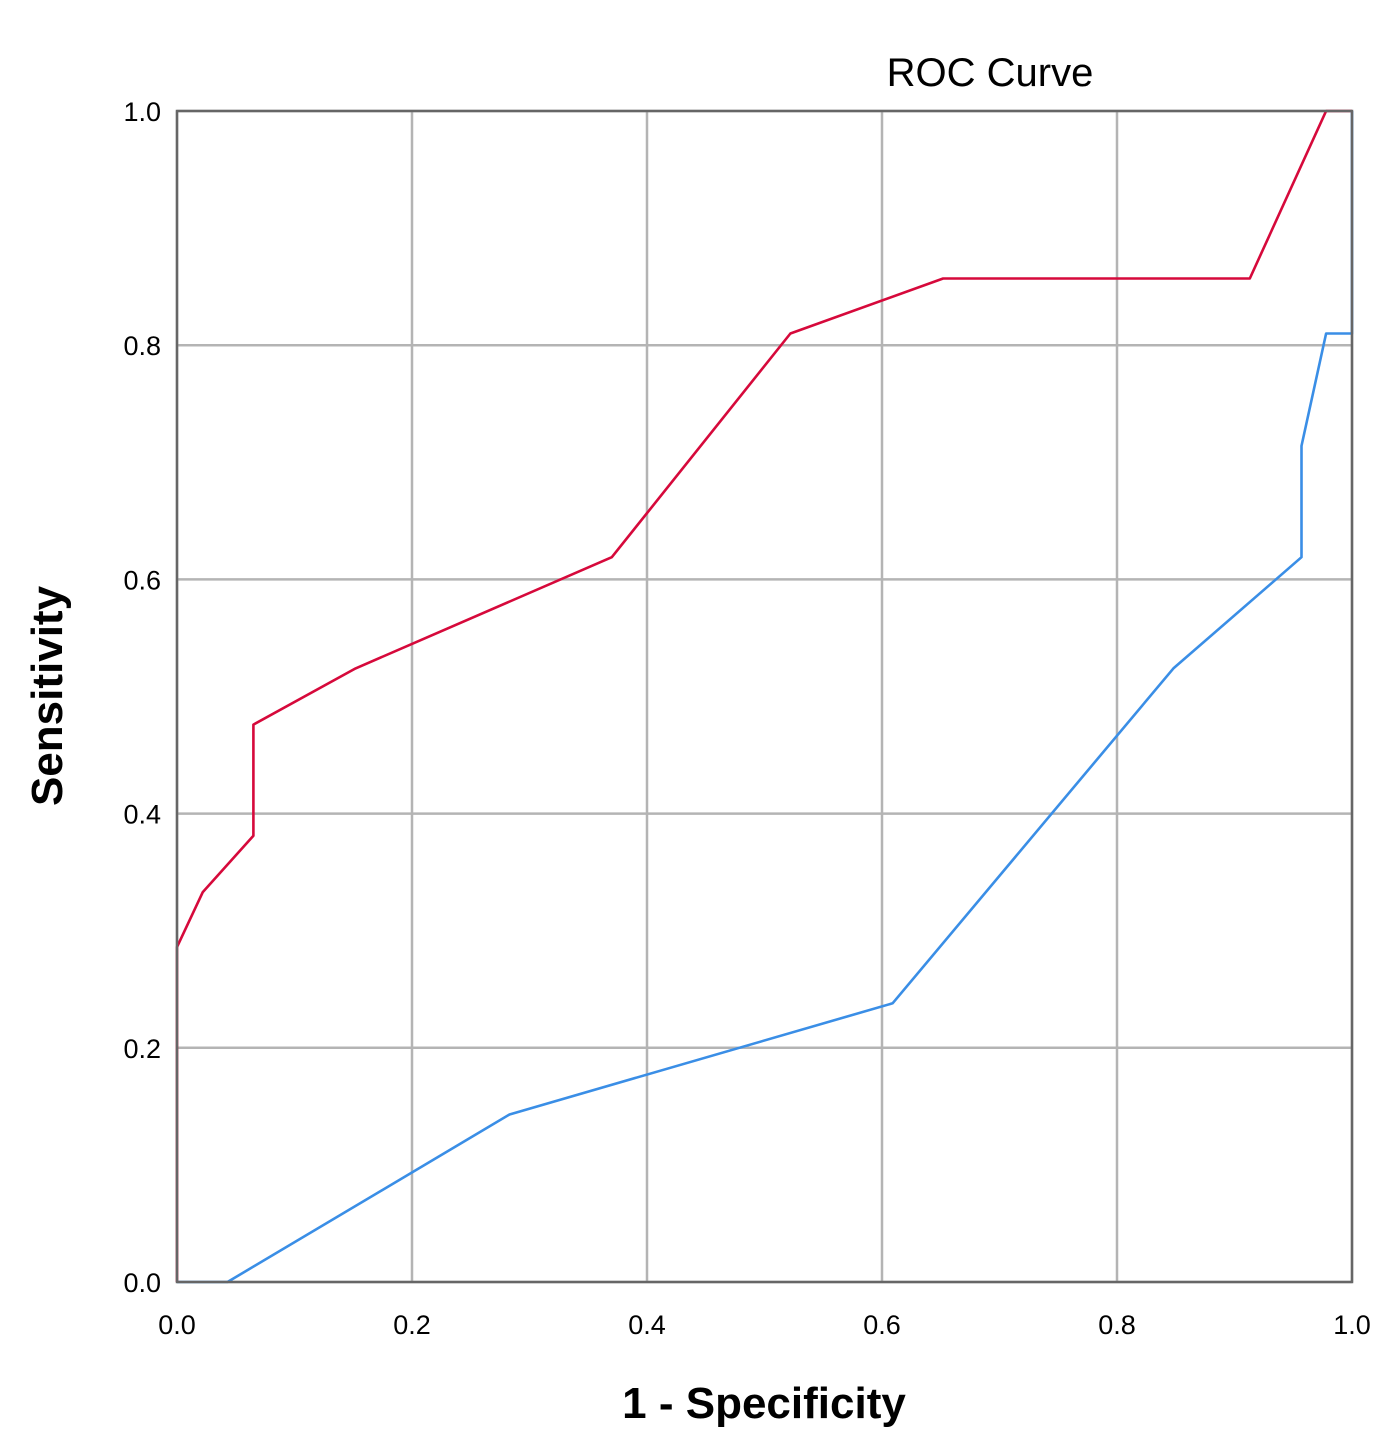  What do you see at coordinates (142, 580) in the screenshot?
I see `y-tick-label: 0.6` at bounding box center [142, 580].